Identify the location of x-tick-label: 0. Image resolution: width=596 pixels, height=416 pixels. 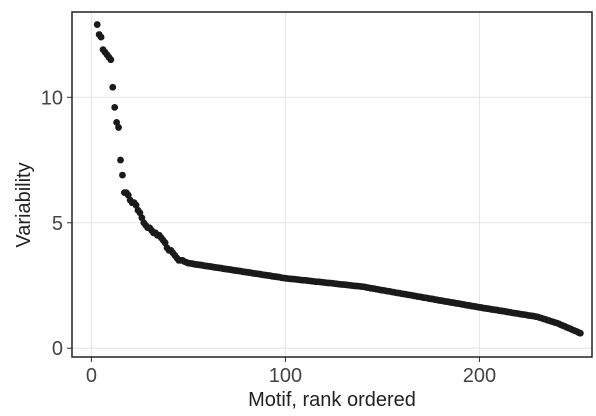
(91, 376).